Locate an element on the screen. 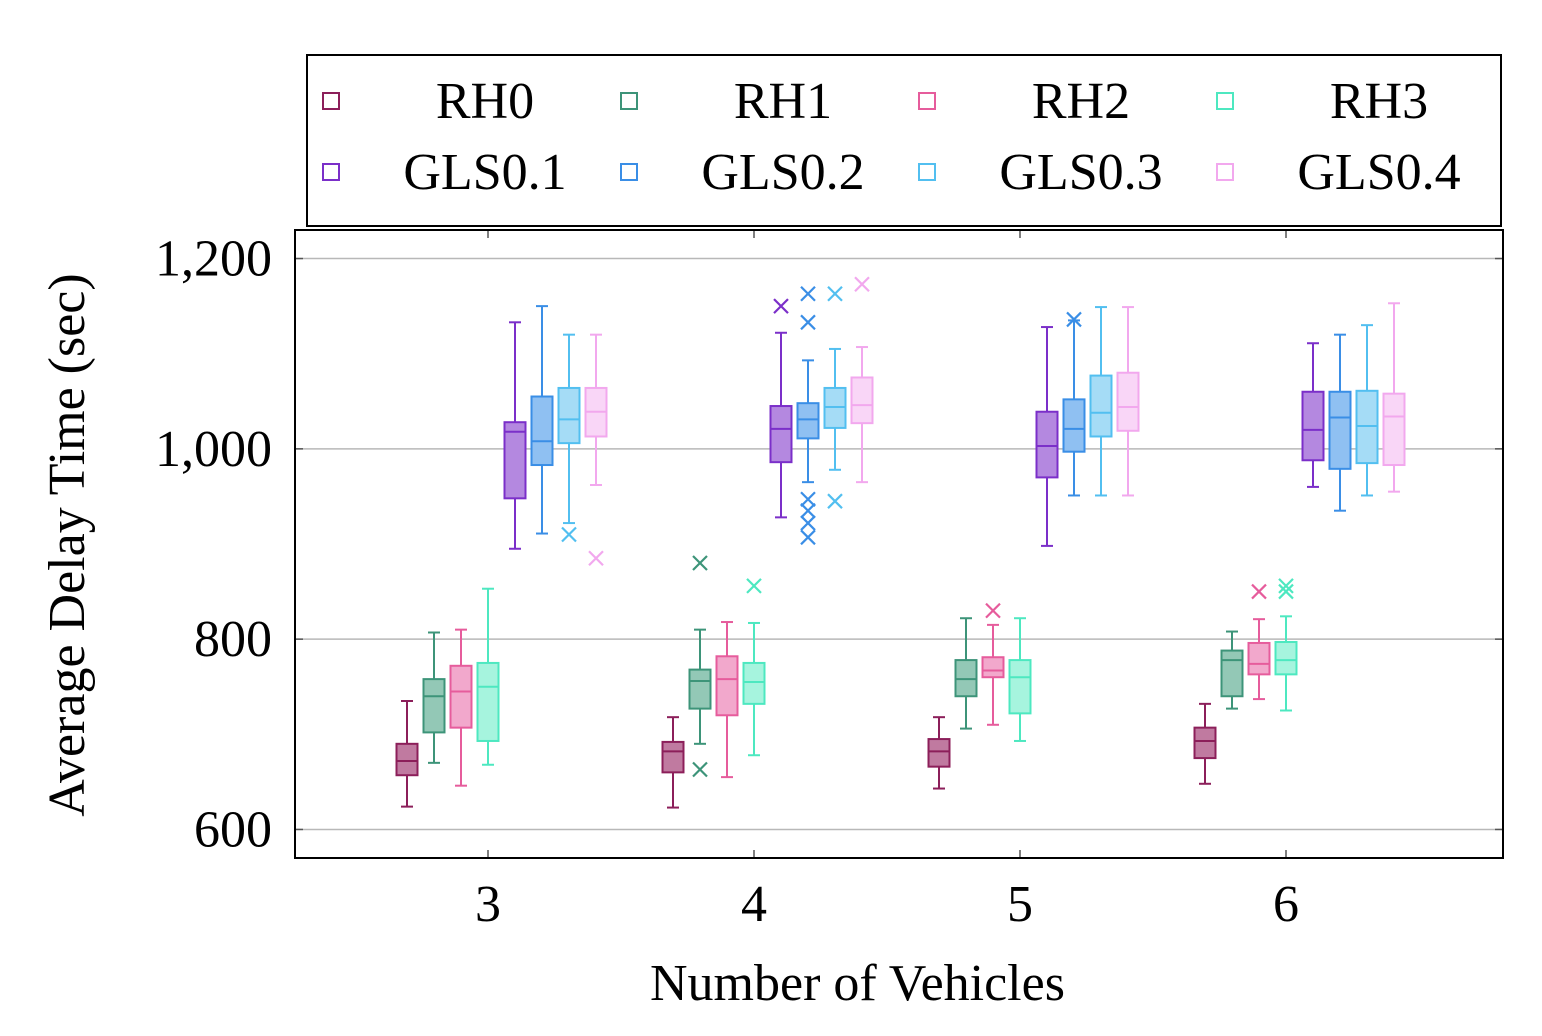 This screenshot has width=1542, height=1036. box-GLS0.3-5 is located at coordinates (1101, 401).